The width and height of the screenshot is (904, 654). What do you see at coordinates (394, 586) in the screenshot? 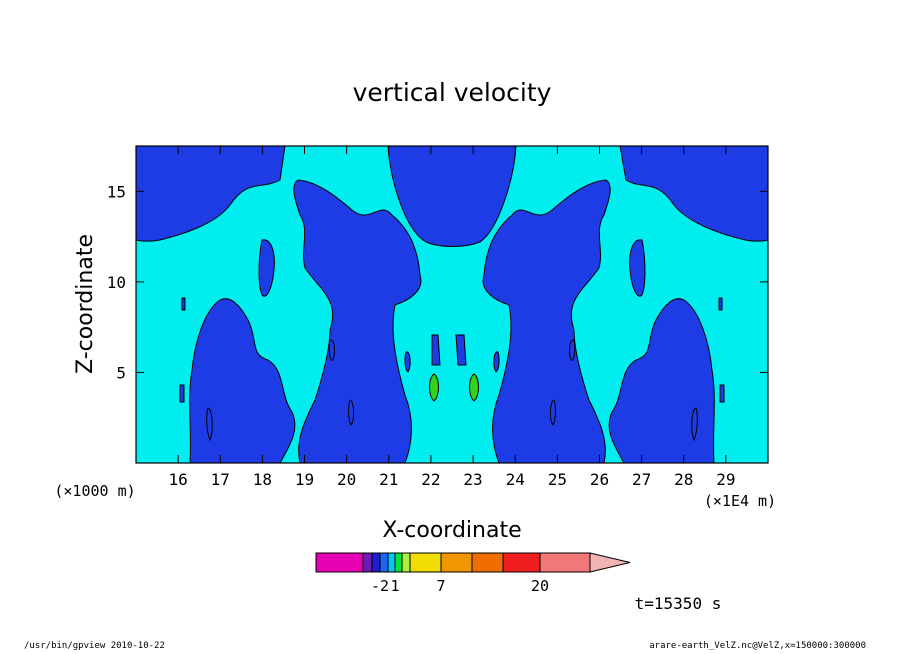
I see `colorbar-label: 1` at bounding box center [394, 586].